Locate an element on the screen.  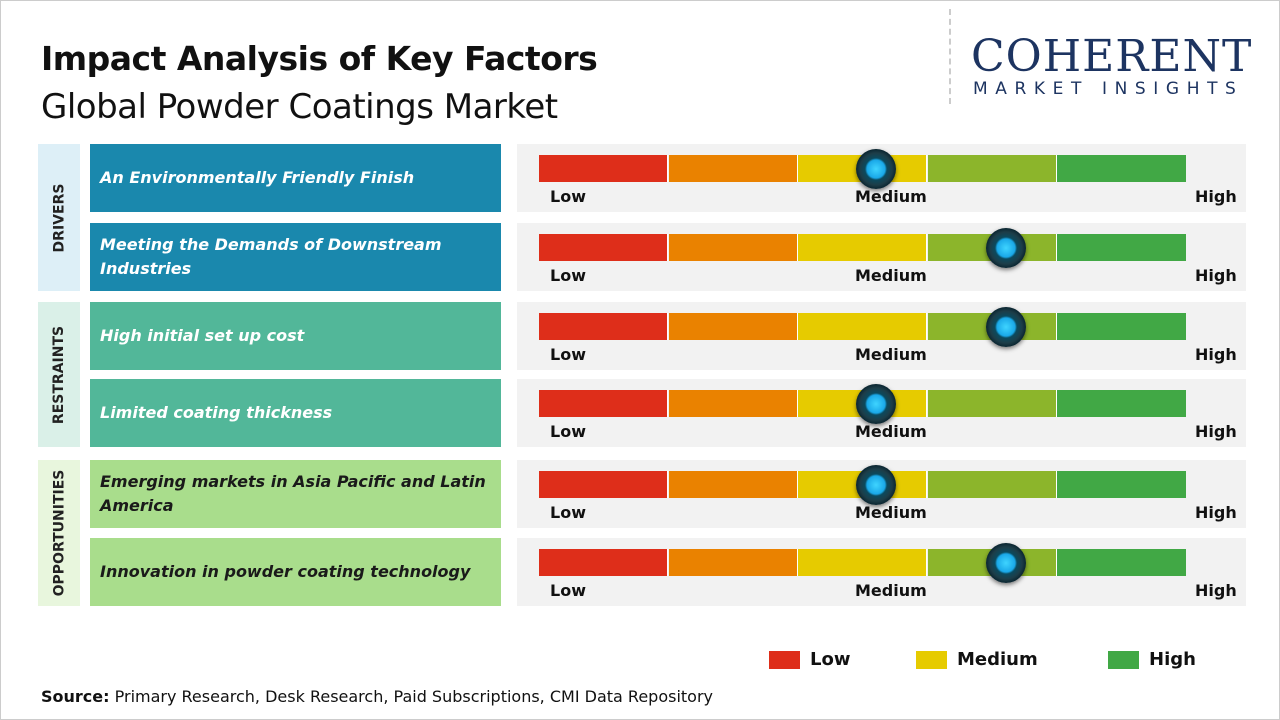
legend-label: Low is located at coordinates (830, 659).